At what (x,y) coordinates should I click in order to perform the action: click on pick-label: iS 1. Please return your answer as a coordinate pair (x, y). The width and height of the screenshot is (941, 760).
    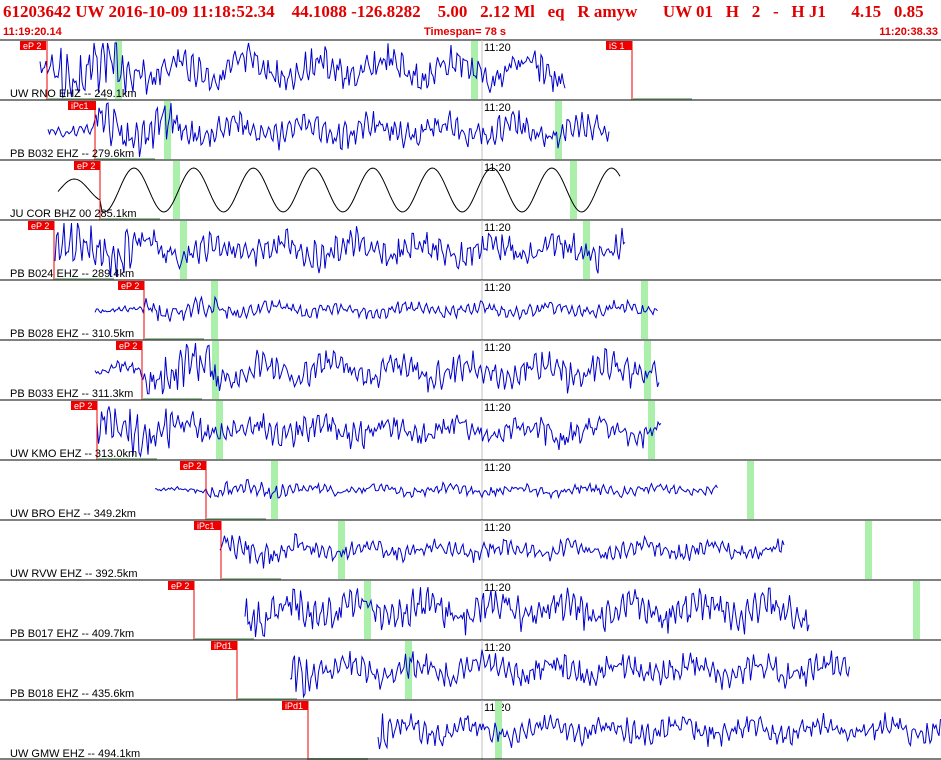
    Looking at the image, I should click on (617, 46).